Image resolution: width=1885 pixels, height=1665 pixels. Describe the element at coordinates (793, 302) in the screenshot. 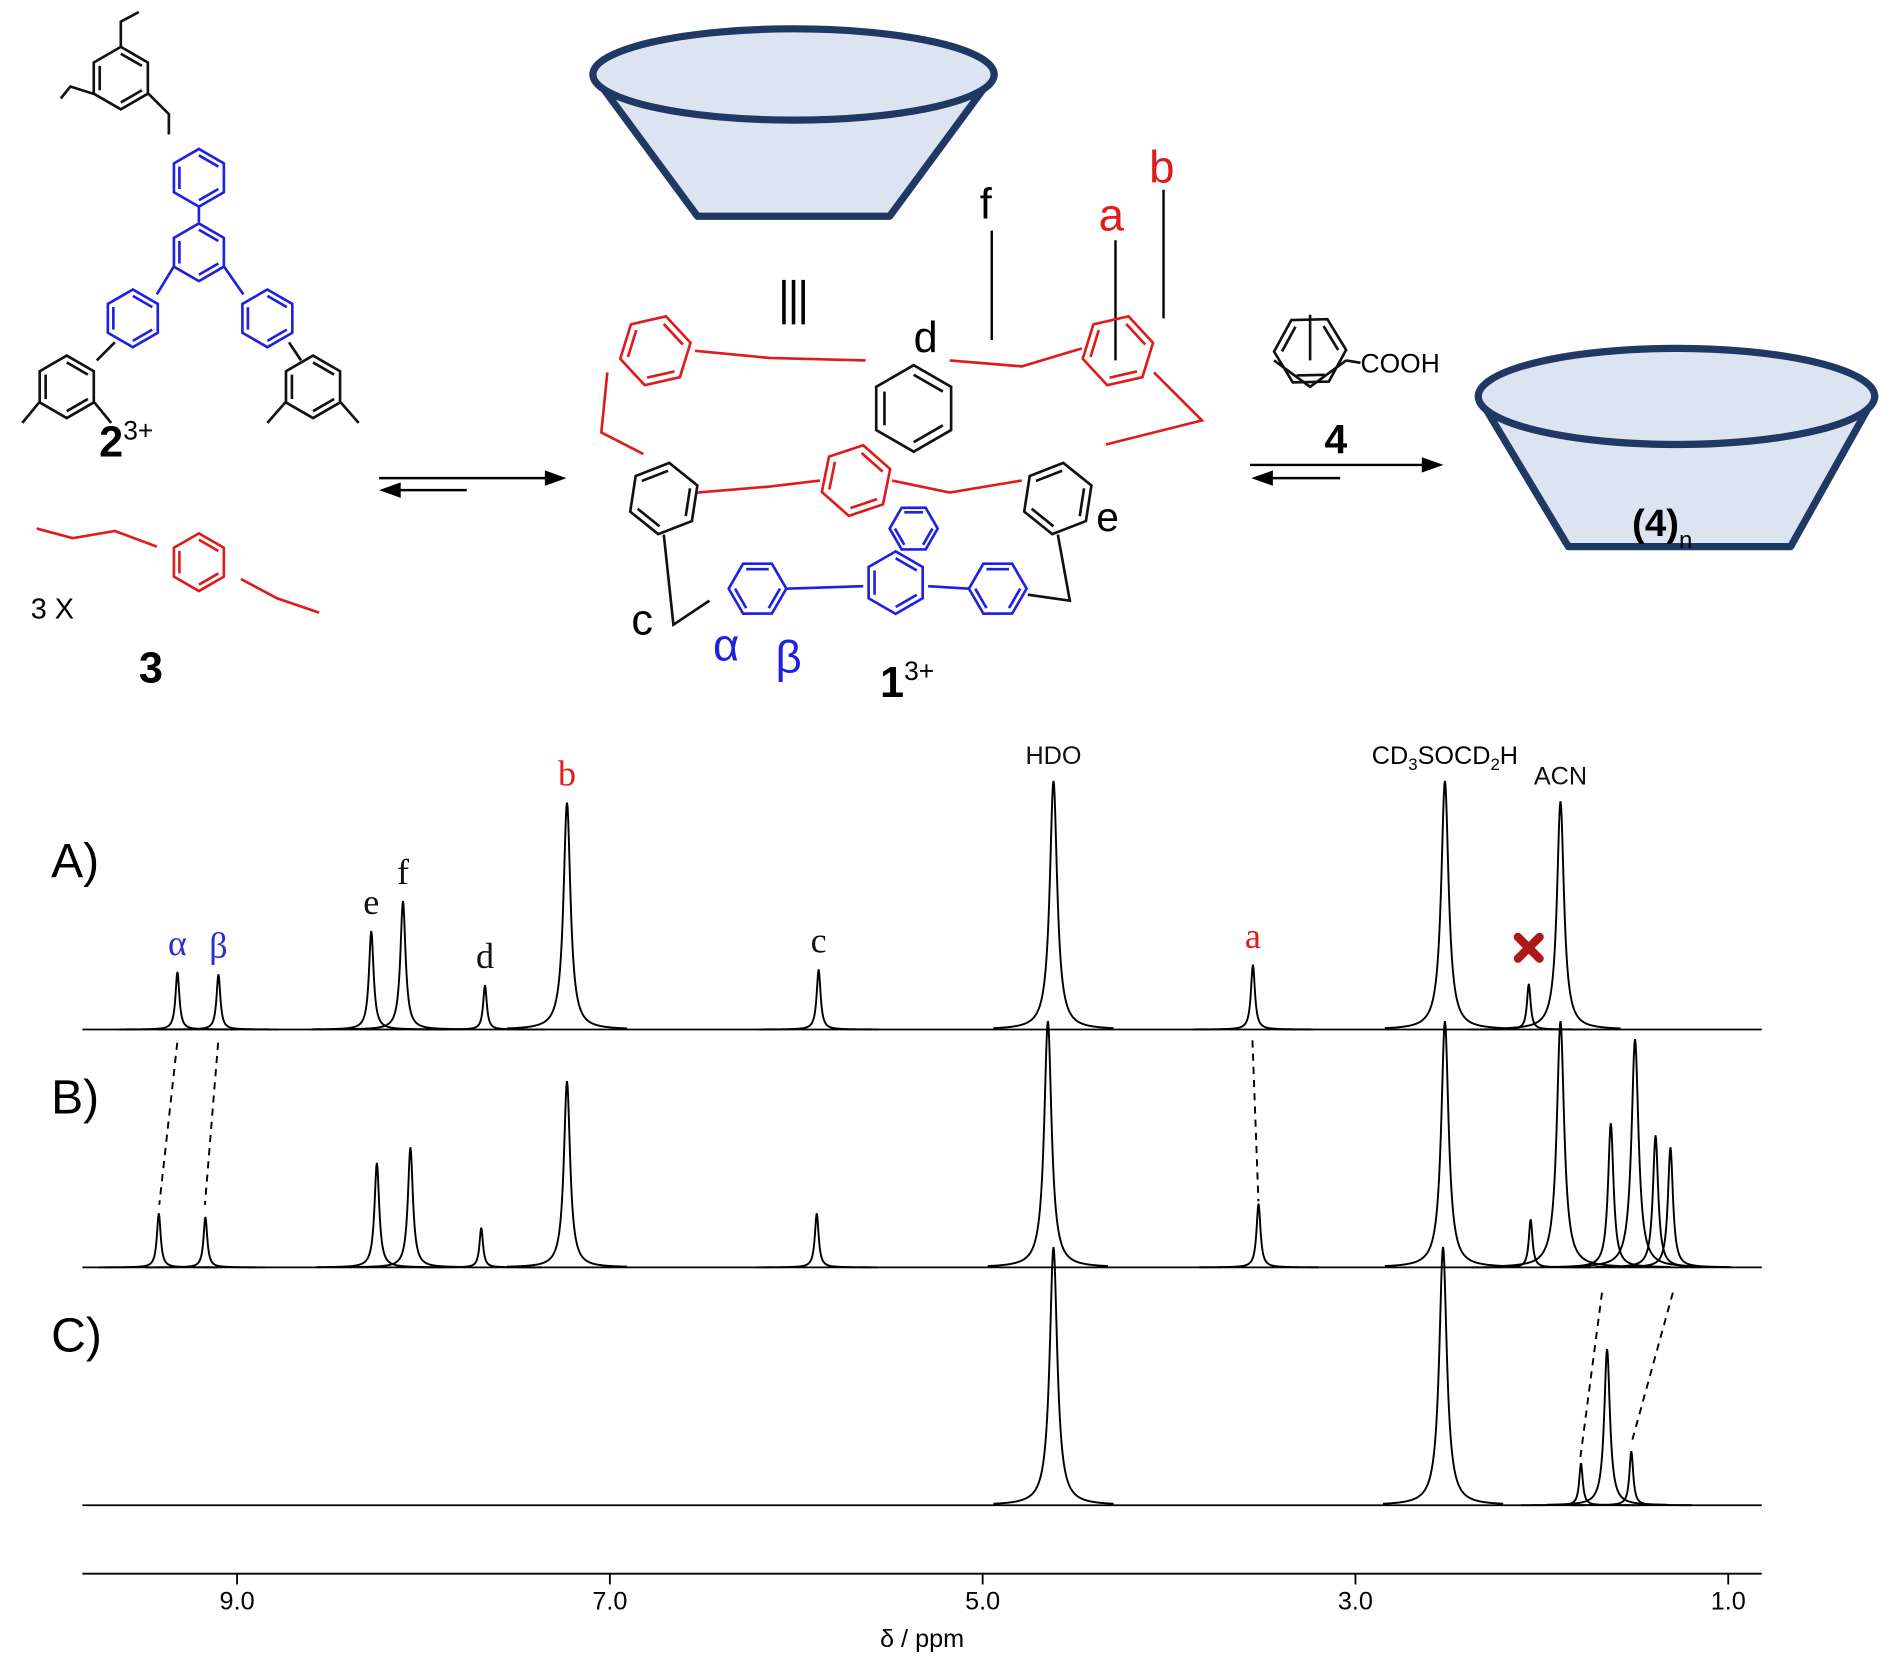

I see `binding-symbol` at that location.